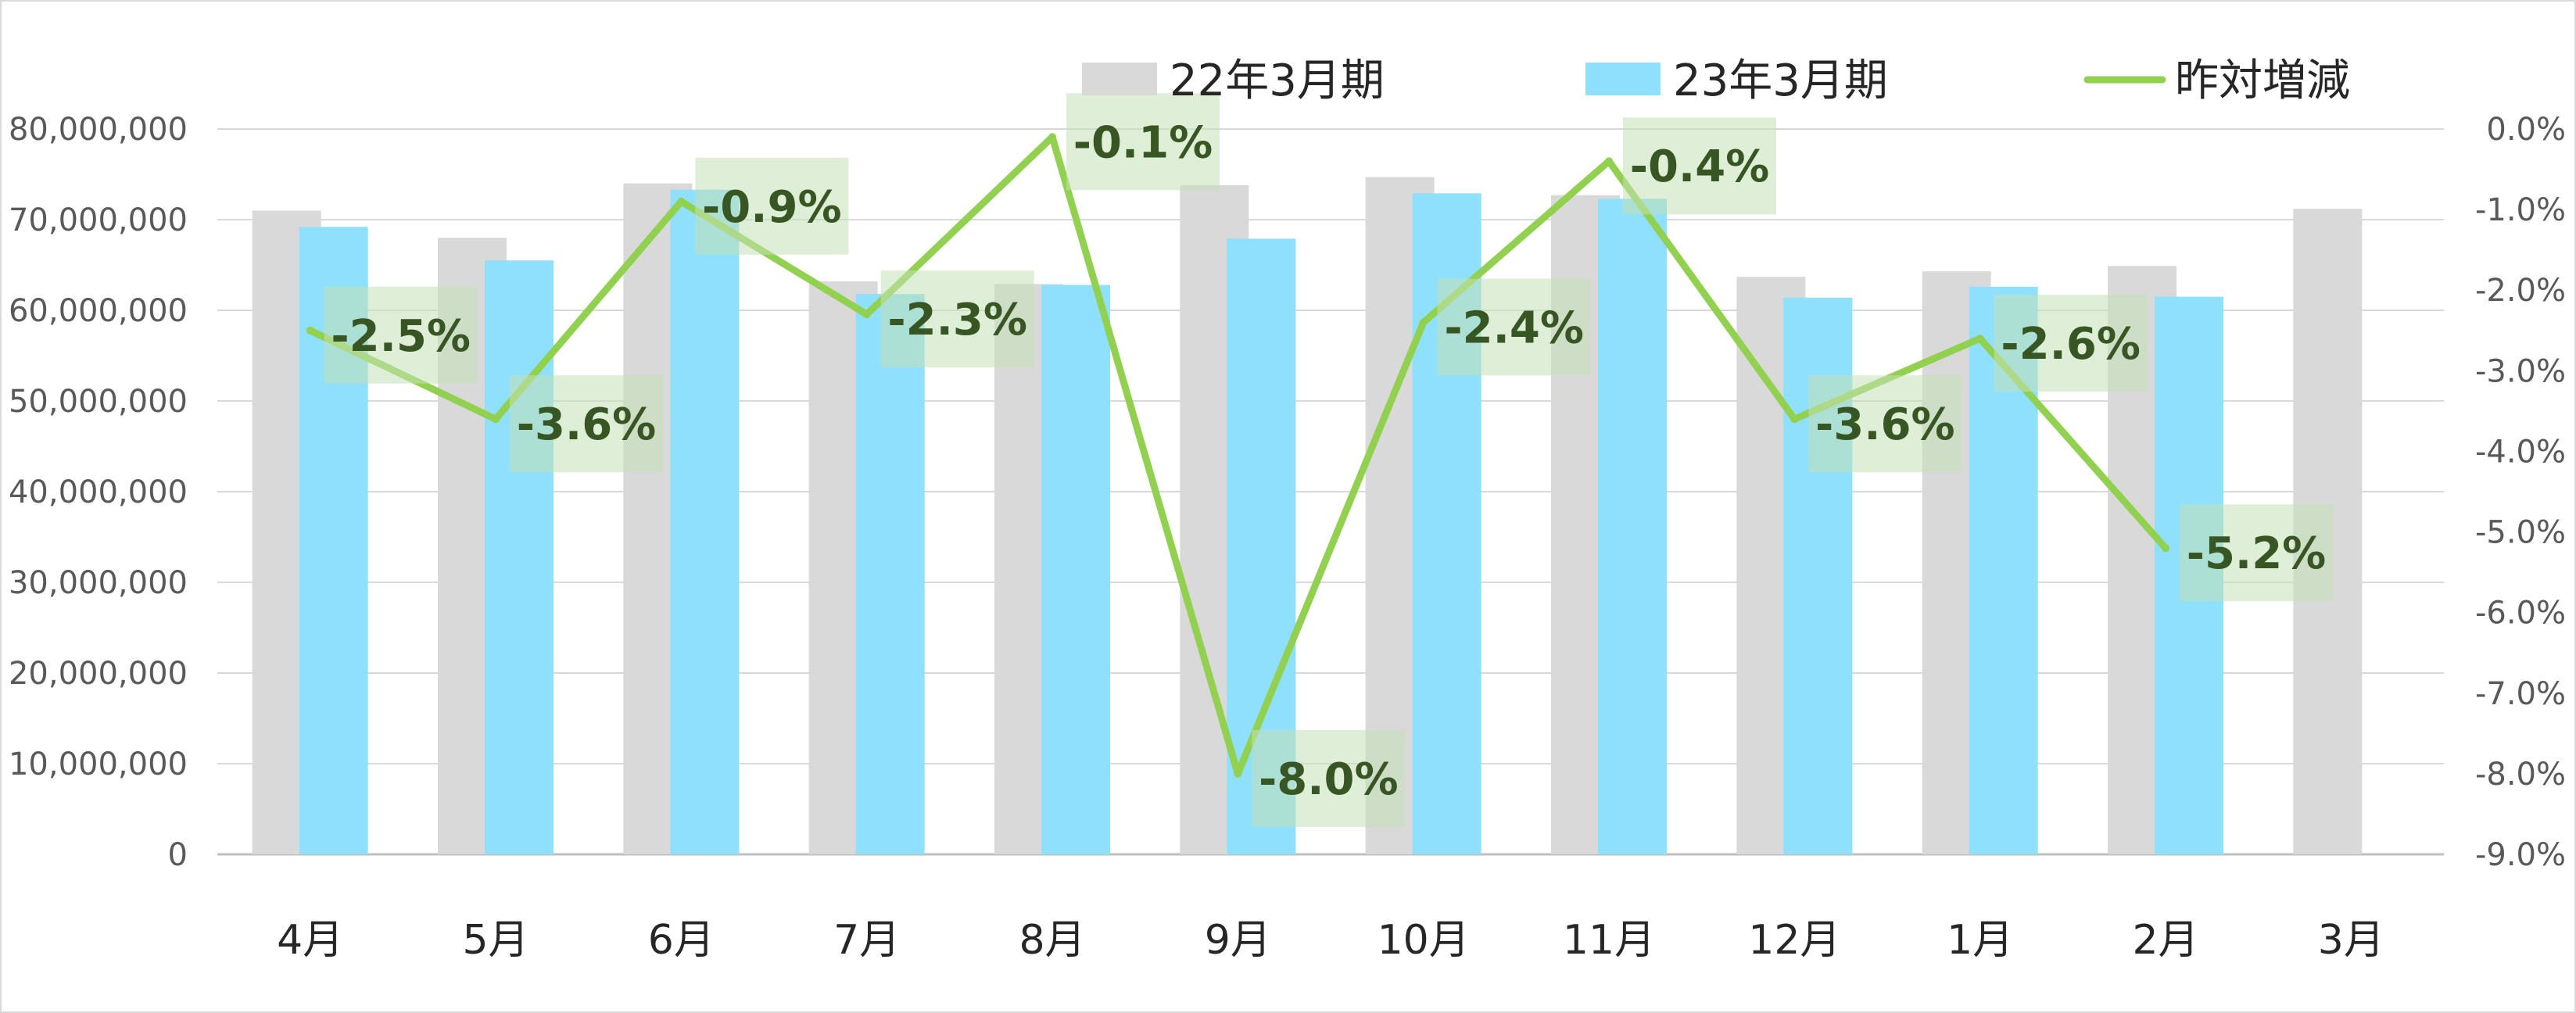 Image resolution: width=2576 pixels, height=1013 pixels. Describe the element at coordinates (2262, 80) in the screenshot. I see `legend-label: 昨対増減` at that location.